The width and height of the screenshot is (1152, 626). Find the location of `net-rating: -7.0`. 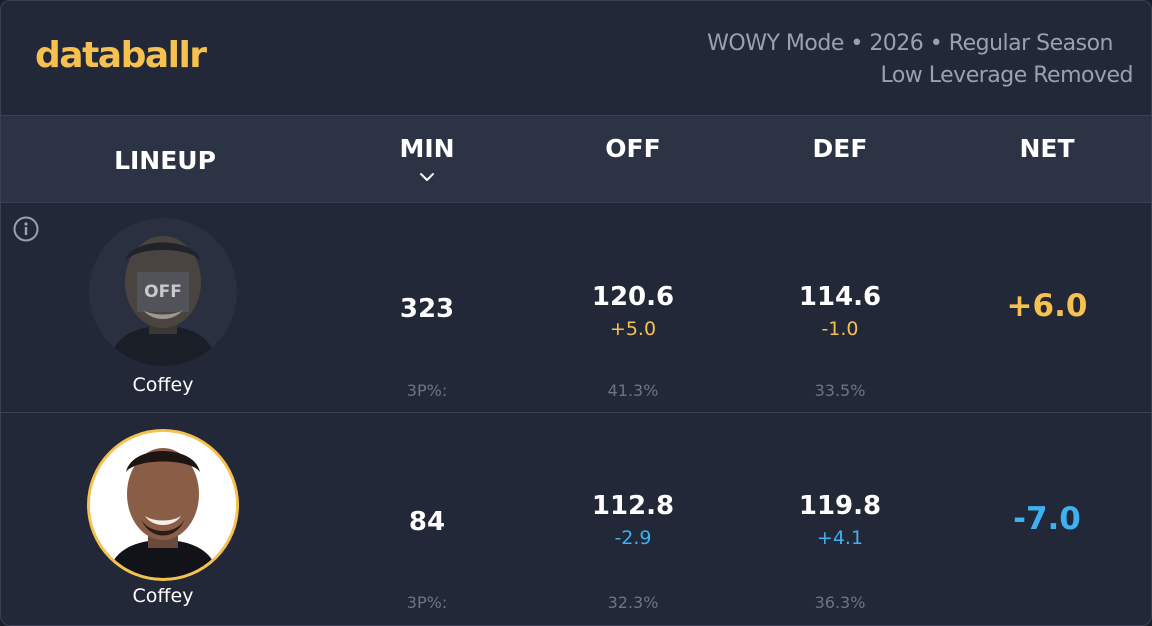

net-rating: -7.0 is located at coordinates (1047, 519).